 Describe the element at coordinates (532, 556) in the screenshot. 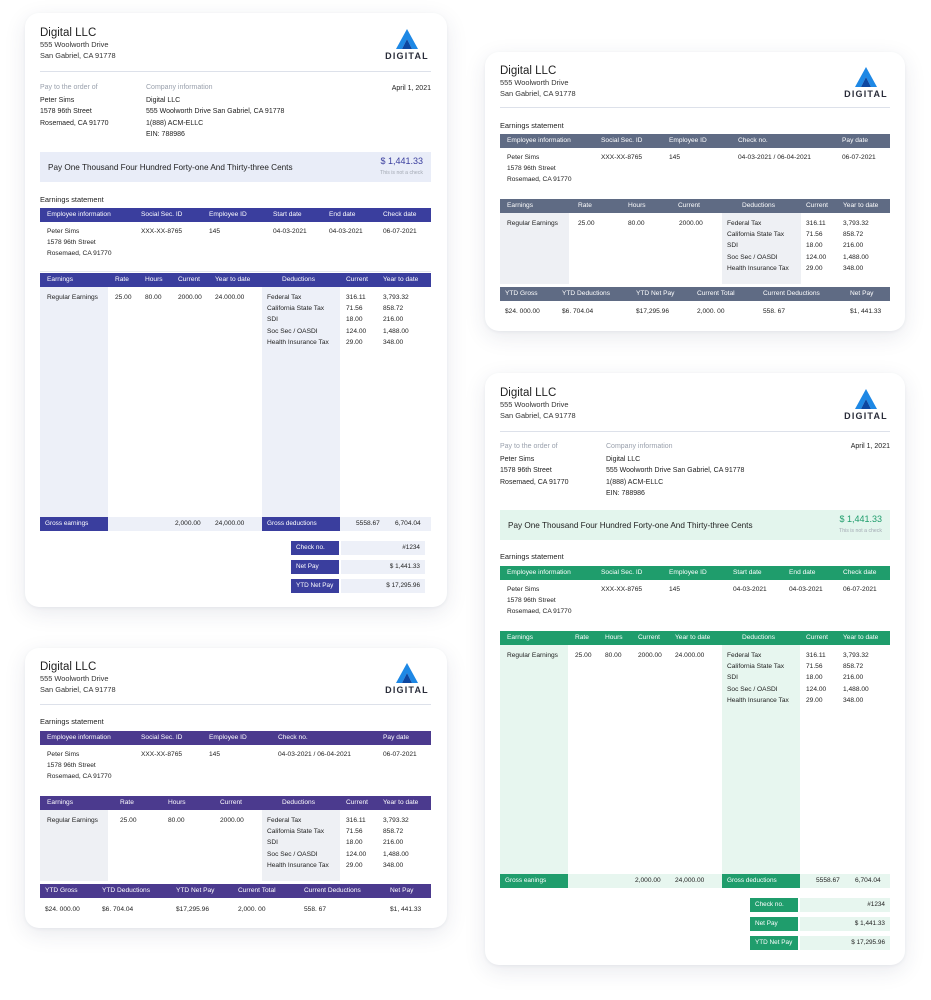

I see `earnings-statement-title: Earnings statement` at that location.